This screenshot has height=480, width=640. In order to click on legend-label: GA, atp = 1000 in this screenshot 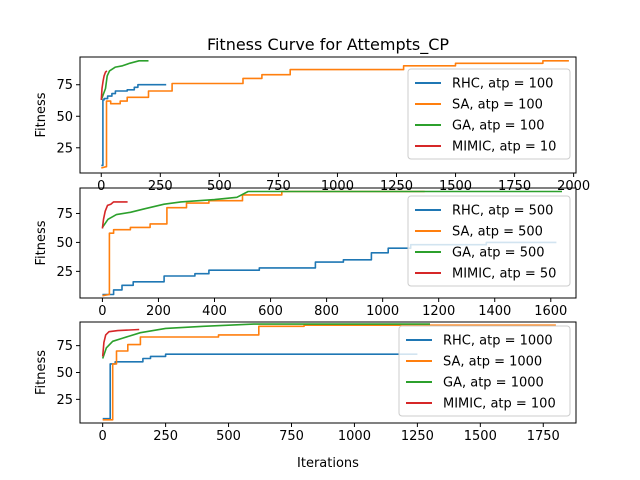, I will do `click(493, 383)`.